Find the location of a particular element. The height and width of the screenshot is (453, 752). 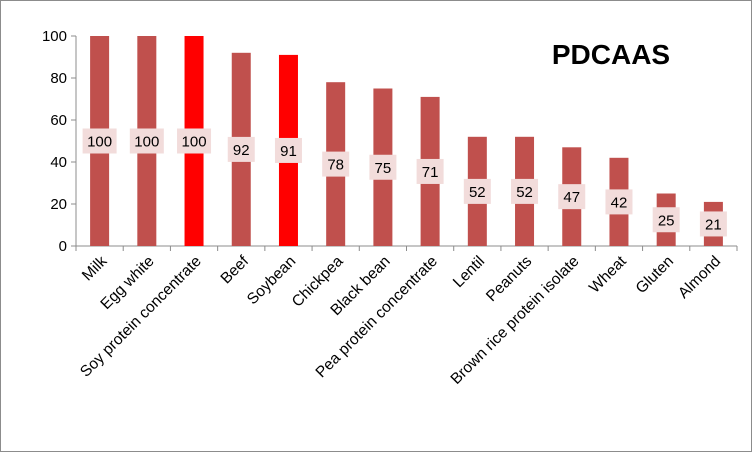

data-label: 75 is located at coordinates (383, 168).